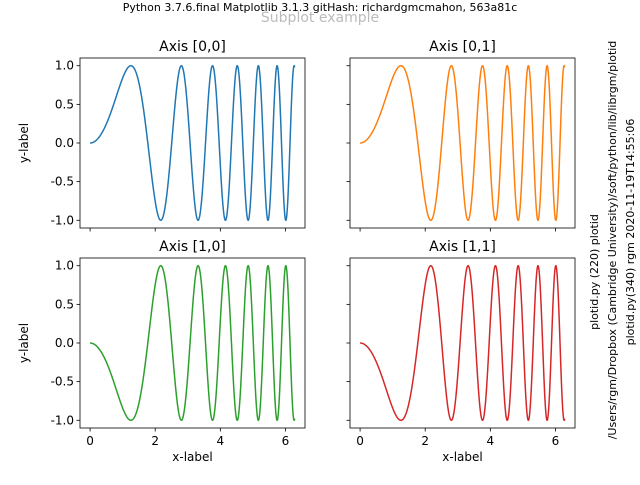  Describe the element at coordinates (192, 47) in the screenshot. I see `subplot-title: Axis [0,0]` at that location.